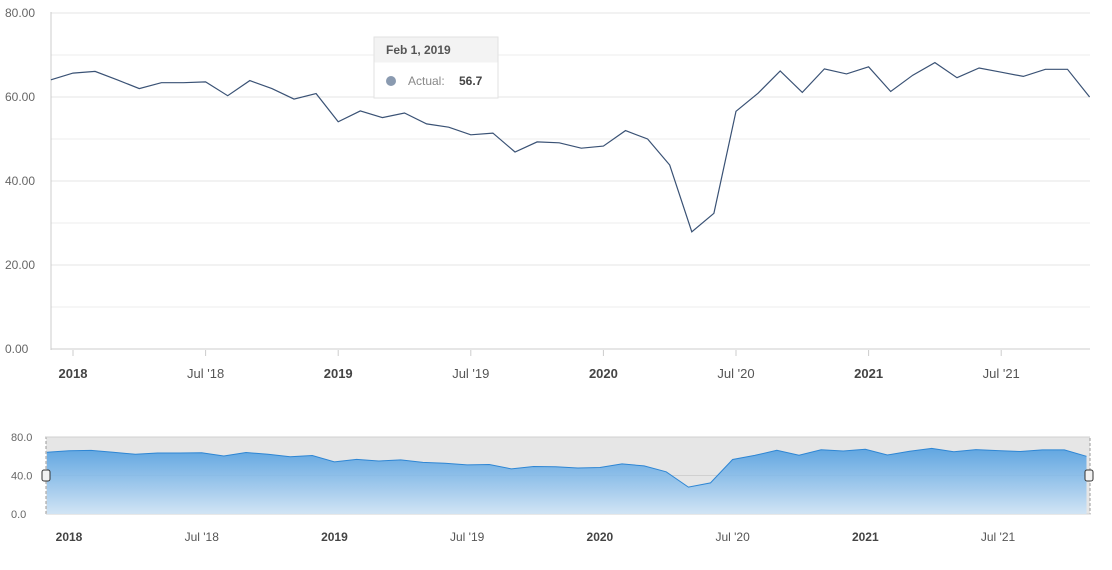 The width and height of the screenshot is (1112, 570). What do you see at coordinates (868, 373) in the screenshot?
I see `x-tick-label: 2021` at bounding box center [868, 373].